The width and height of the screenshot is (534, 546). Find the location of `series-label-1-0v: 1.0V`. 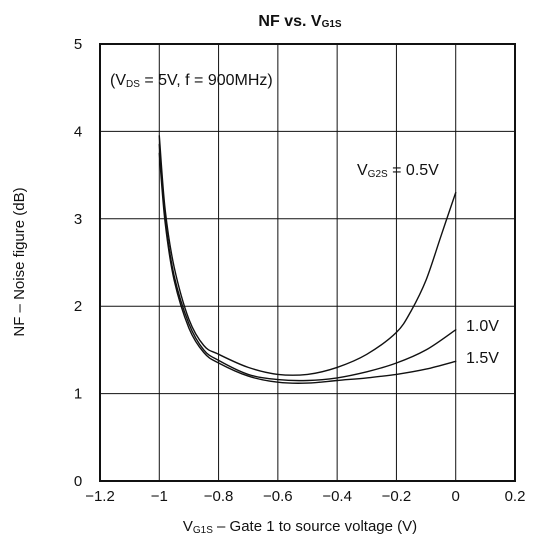

series-label-1-0v: 1.0V is located at coordinates (482, 326).